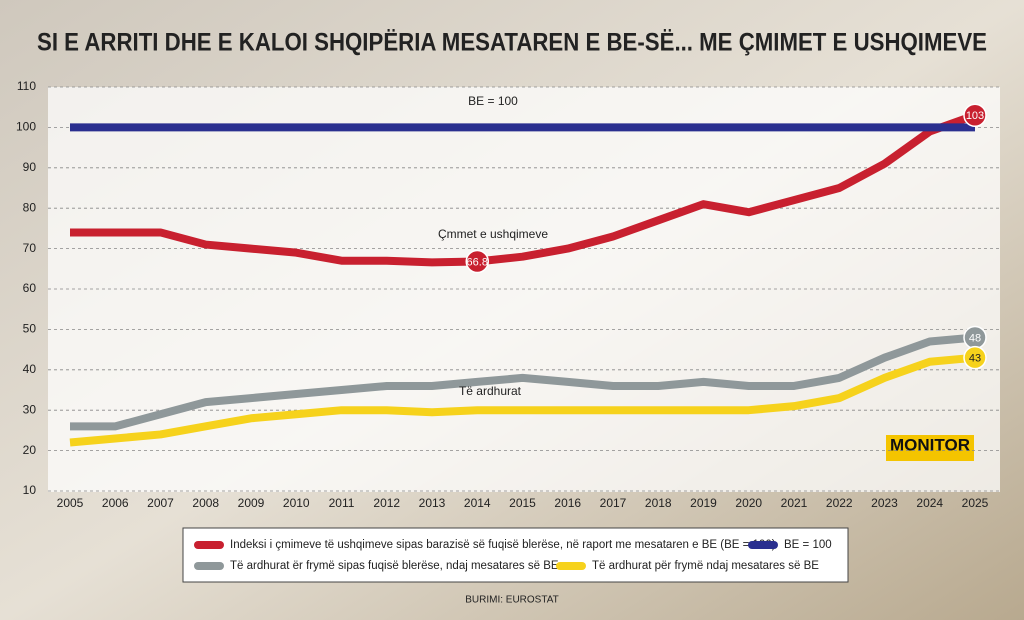 Image resolution: width=1024 pixels, height=620 pixels. Describe the element at coordinates (493, 234) in the screenshot. I see `line-annotation: Çmmet e ushqimeve` at that location.